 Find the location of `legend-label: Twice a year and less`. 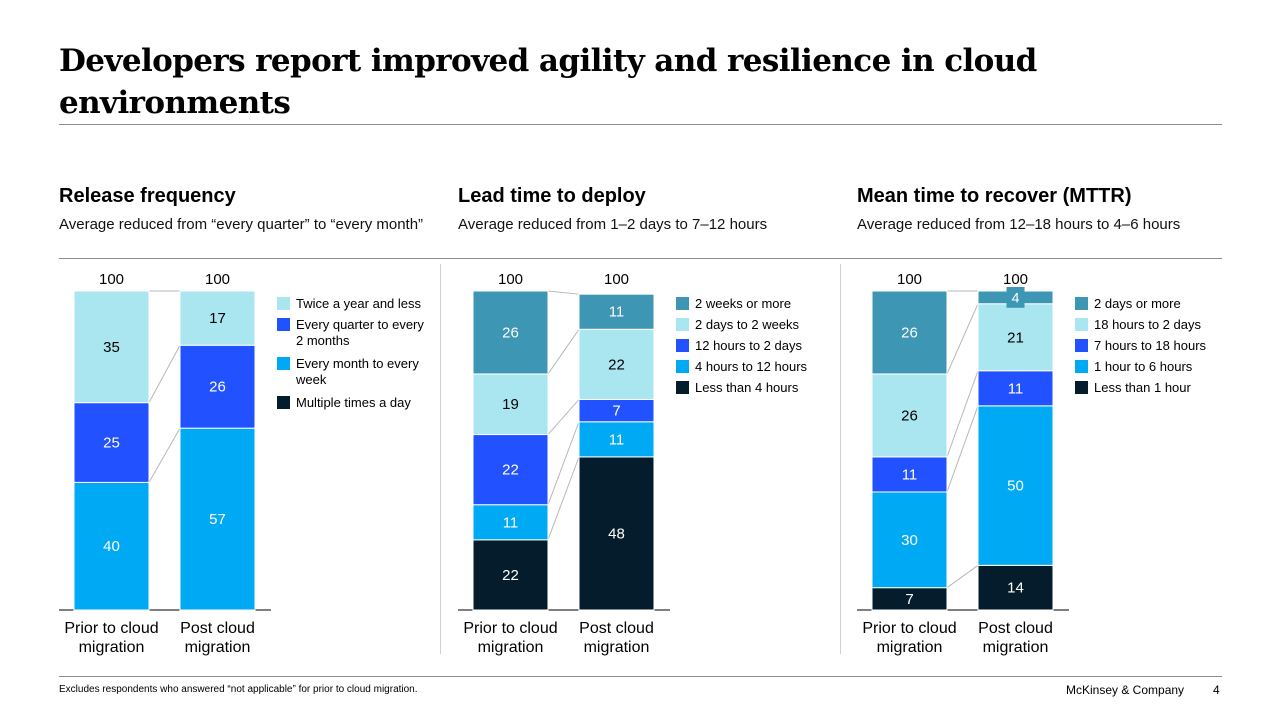

legend-label: Twice a year and less is located at coordinates (359, 303).